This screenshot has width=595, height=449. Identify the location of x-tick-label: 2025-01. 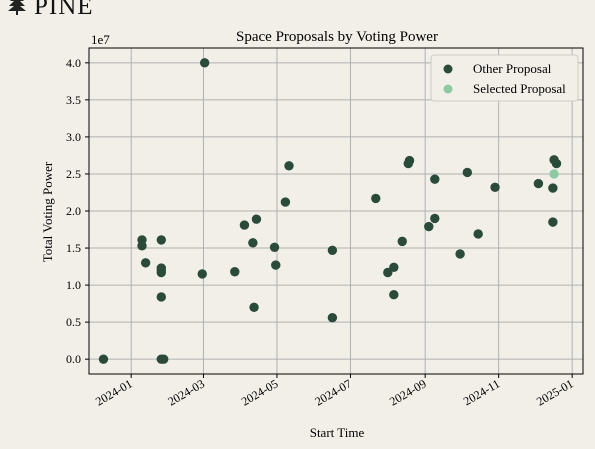
(555, 392).